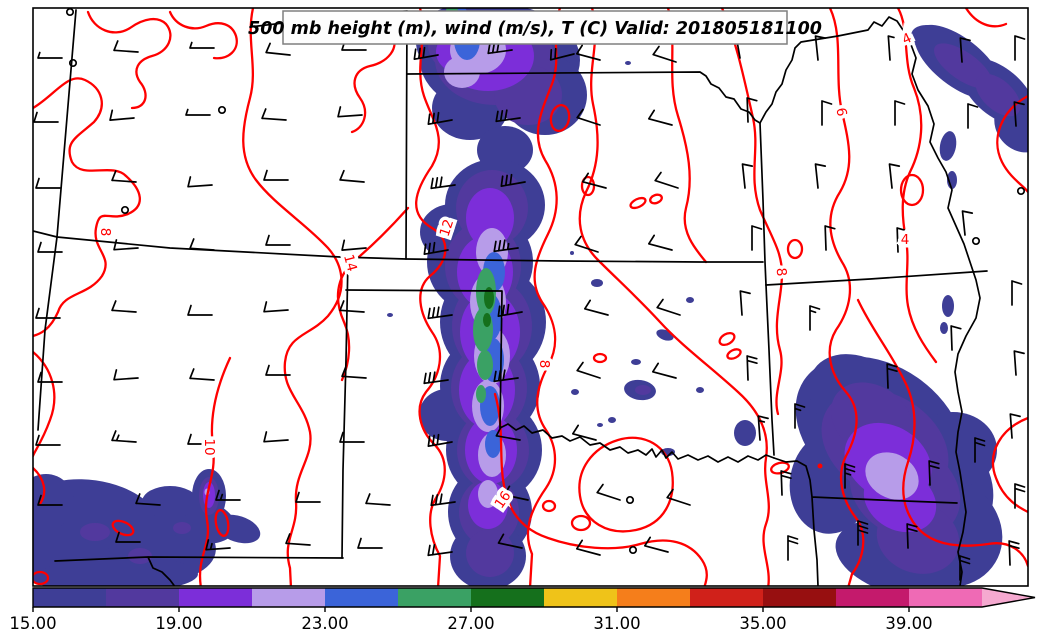 The height and width of the screenshot is (633, 1041). I want to click on border-missouri-arkansas, so click(876, 278).